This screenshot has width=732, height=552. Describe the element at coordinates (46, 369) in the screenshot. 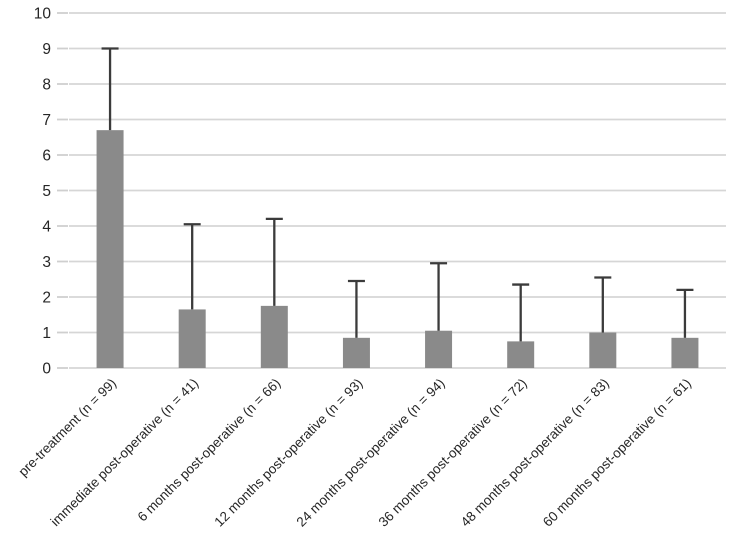

I see `y-tick-label: 0` at that location.